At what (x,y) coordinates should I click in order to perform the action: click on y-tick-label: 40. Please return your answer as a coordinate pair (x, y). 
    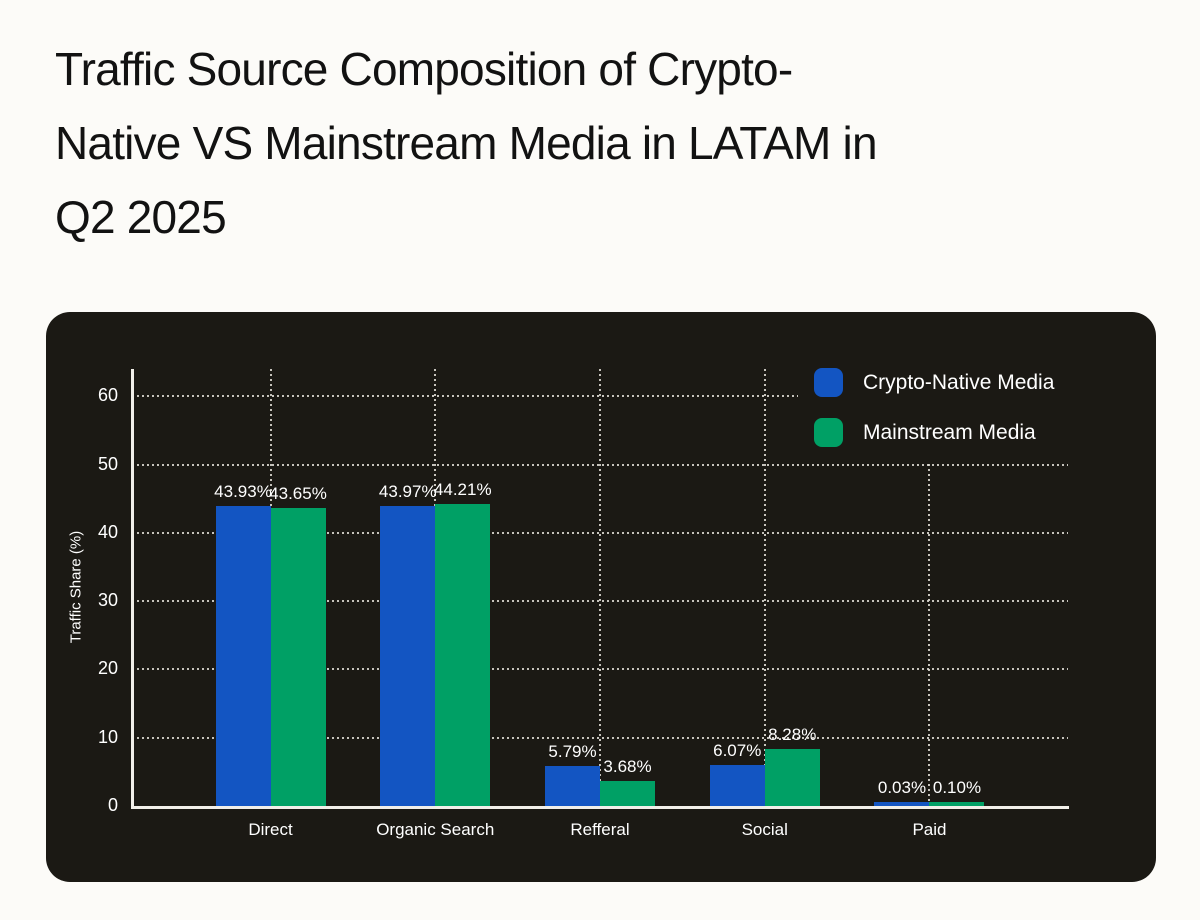
    Looking at the image, I should click on (107, 531).